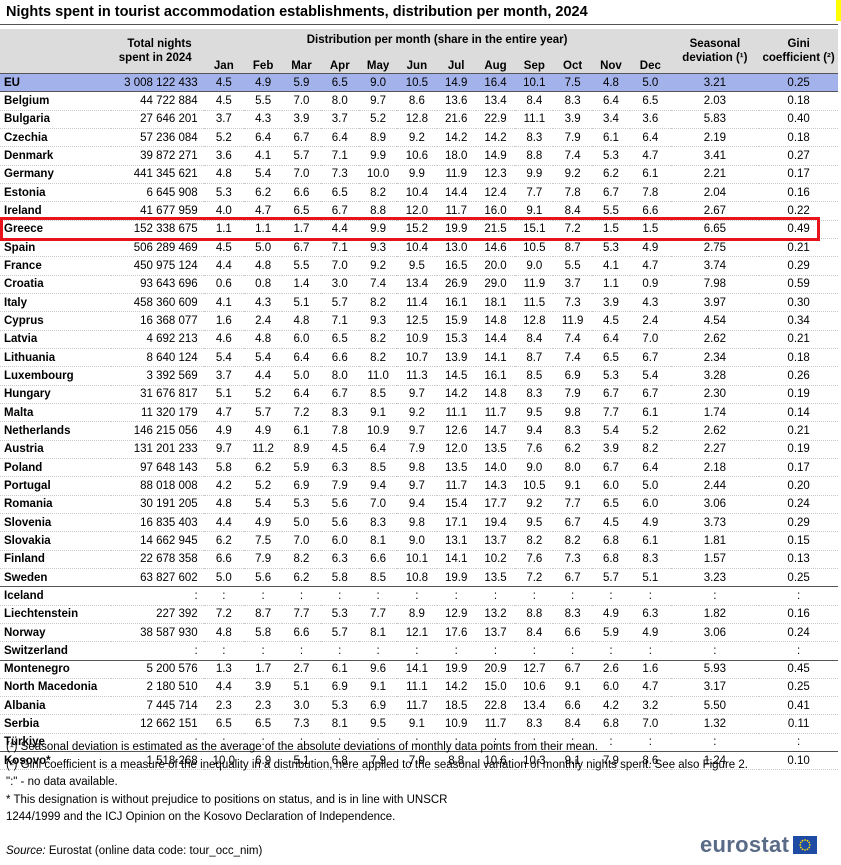 The height and width of the screenshot is (865, 841). What do you see at coordinates (715, 449) in the screenshot?
I see `seasonal-deviation-cell: 2.27` at bounding box center [715, 449].